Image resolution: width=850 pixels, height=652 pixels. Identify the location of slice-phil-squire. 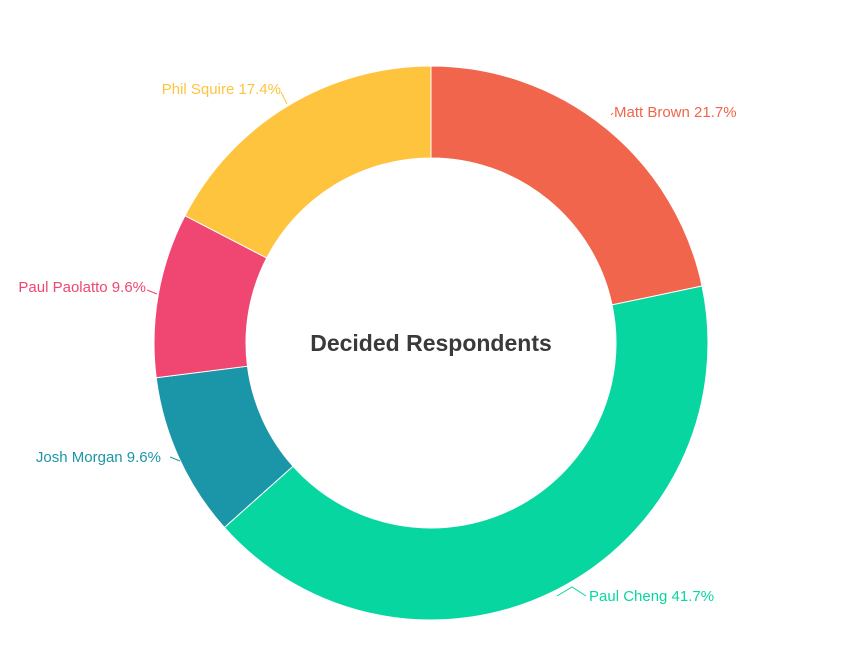
(308, 162).